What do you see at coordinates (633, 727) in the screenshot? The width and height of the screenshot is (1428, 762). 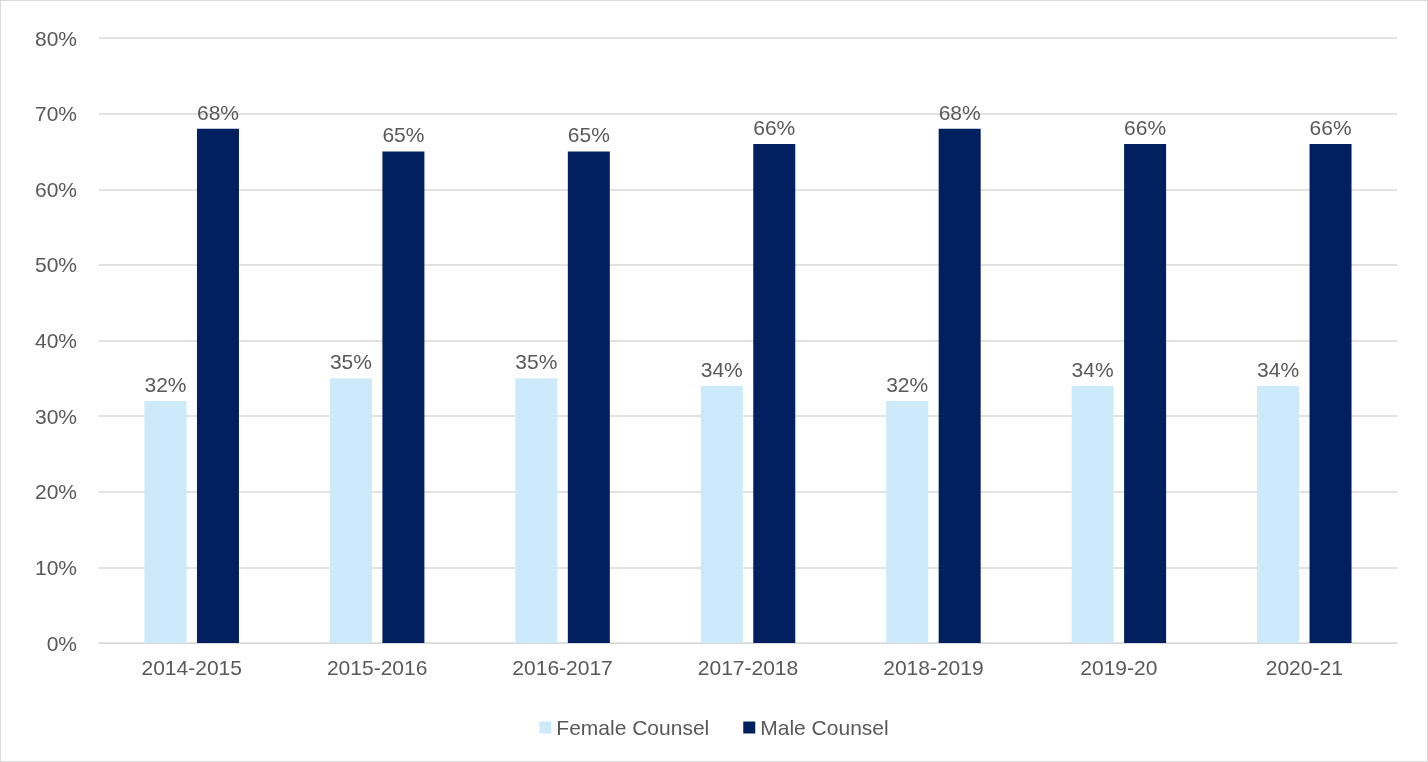 I see `legend-label: Female Counsel` at bounding box center [633, 727].